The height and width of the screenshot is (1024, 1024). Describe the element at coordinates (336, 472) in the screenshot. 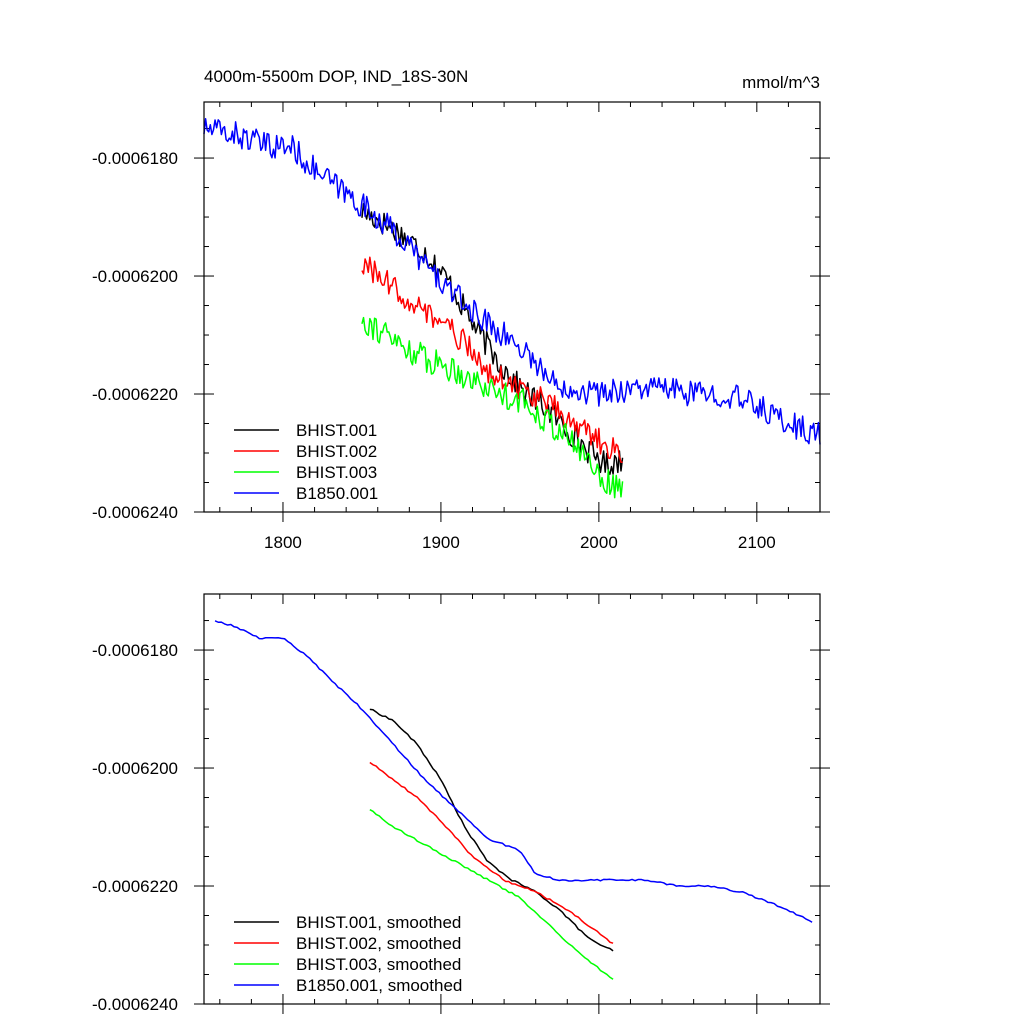

I see `legend-label: BHIST.003` at that location.